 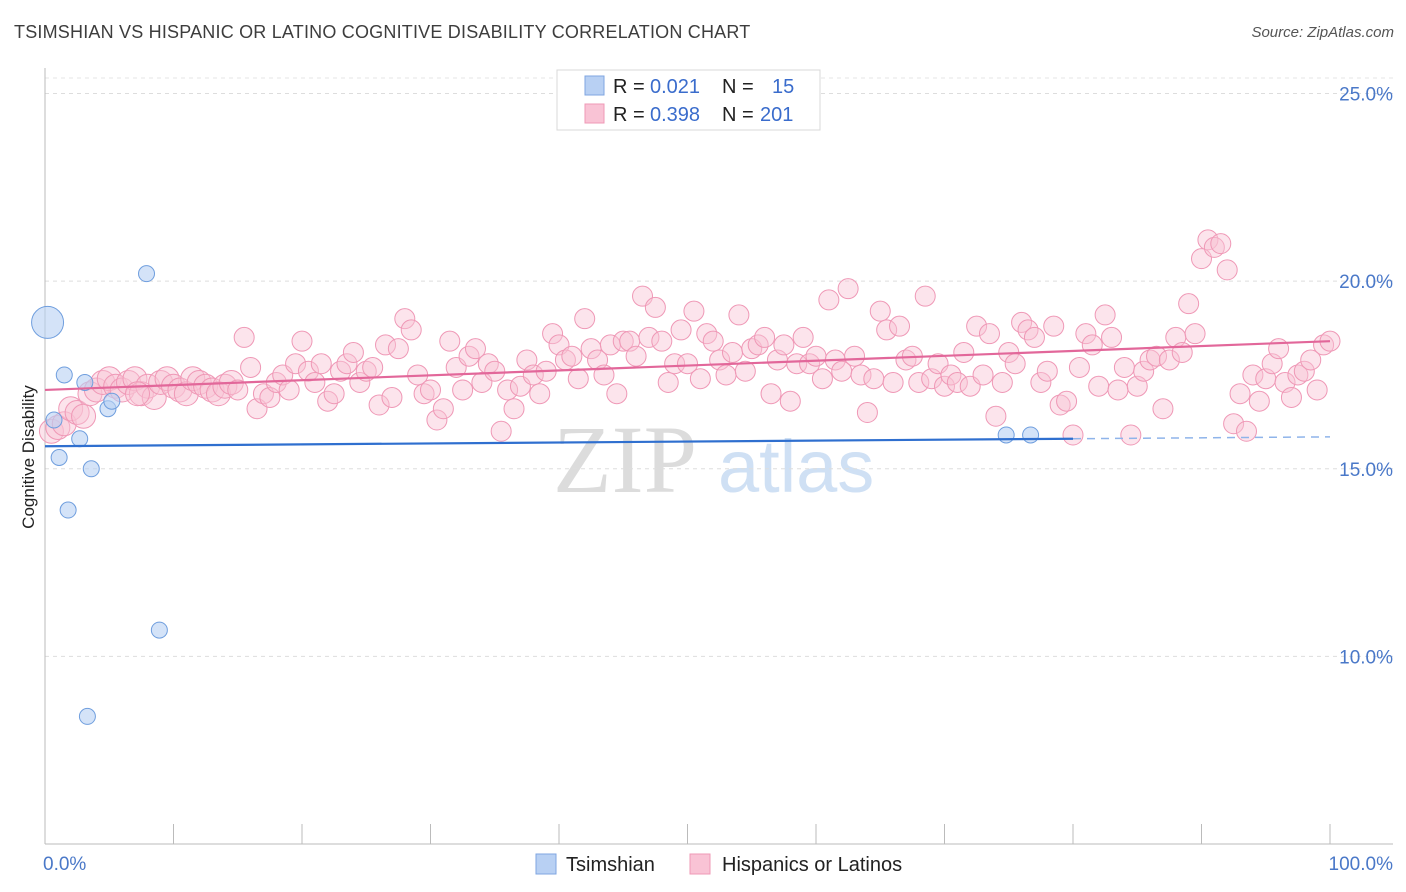 I want to click on tsimshian-trend-line, so click(x=559, y=442).